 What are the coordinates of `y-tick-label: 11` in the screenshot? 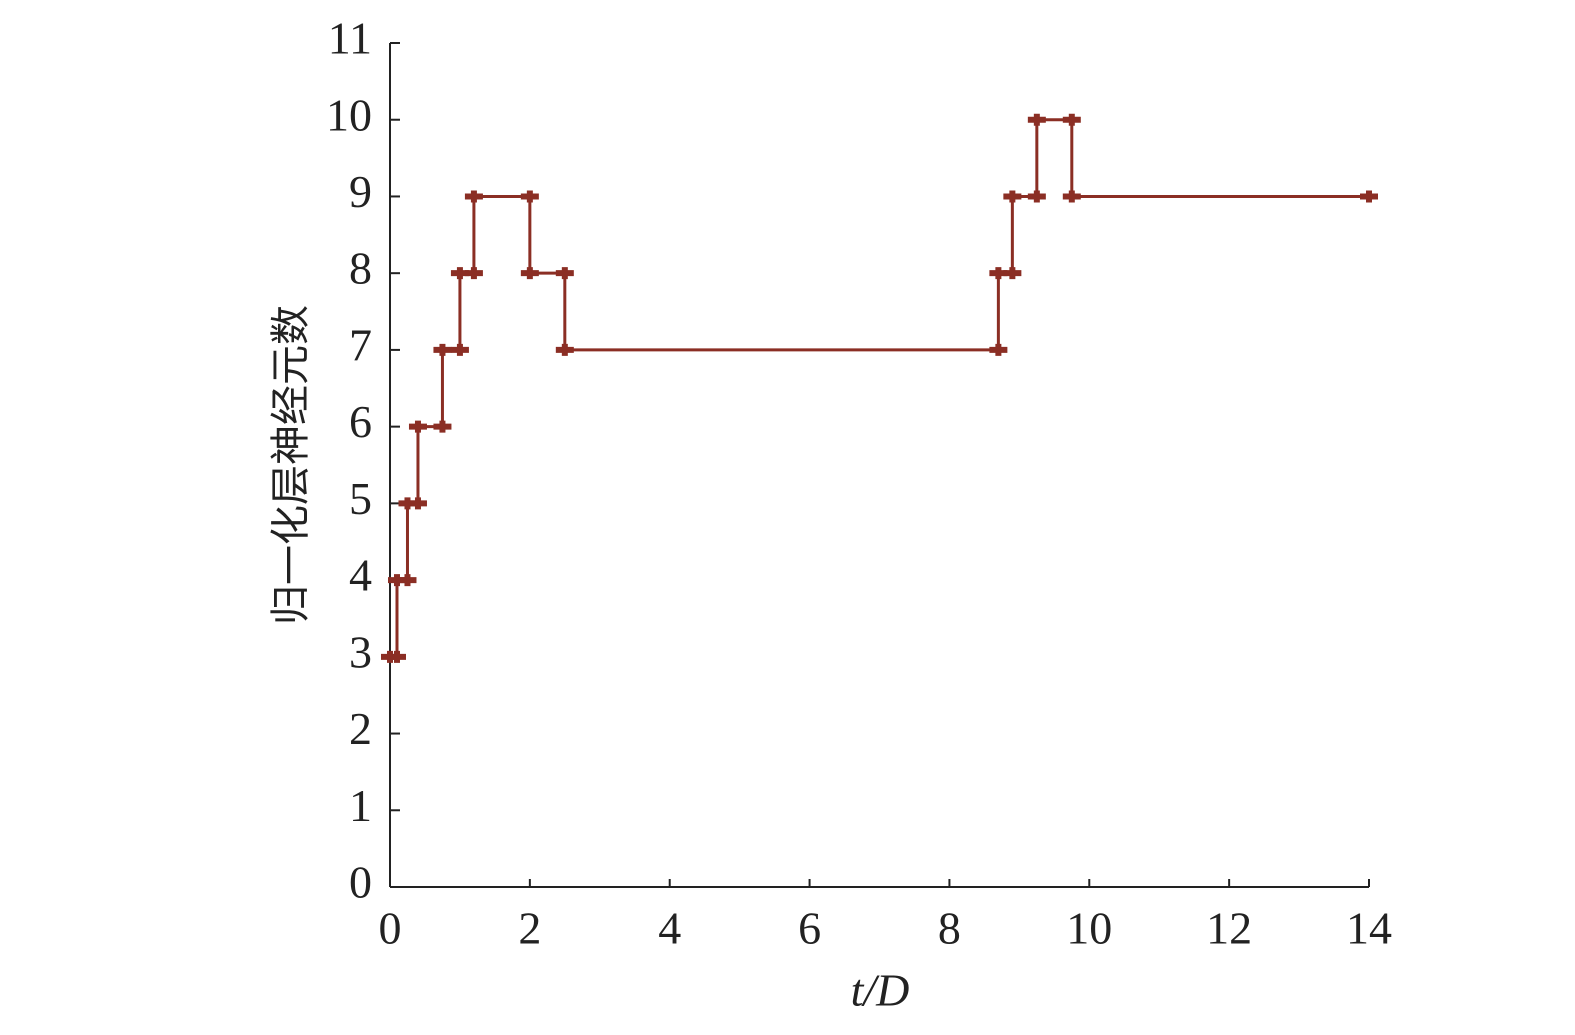 It's located at (350, 38).